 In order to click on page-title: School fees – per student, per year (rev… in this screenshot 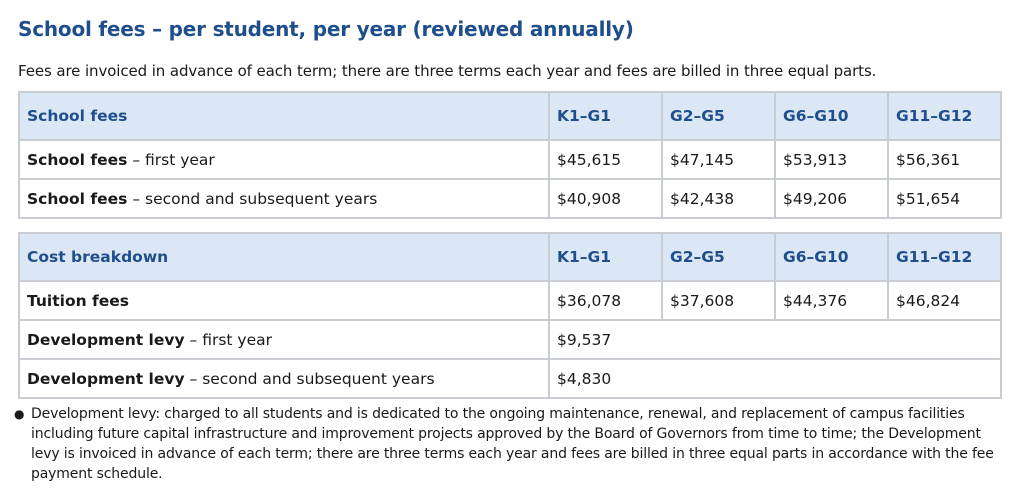, I will do `click(326, 29)`.